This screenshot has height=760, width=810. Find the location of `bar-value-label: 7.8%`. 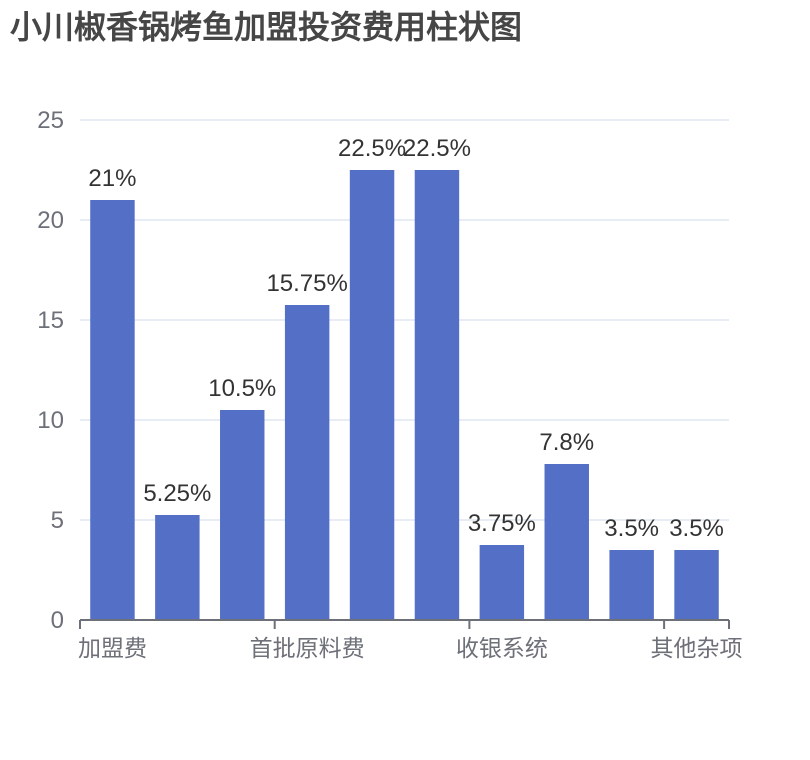

bar-value-label: 7.8% is located at coordinates (566, 442).